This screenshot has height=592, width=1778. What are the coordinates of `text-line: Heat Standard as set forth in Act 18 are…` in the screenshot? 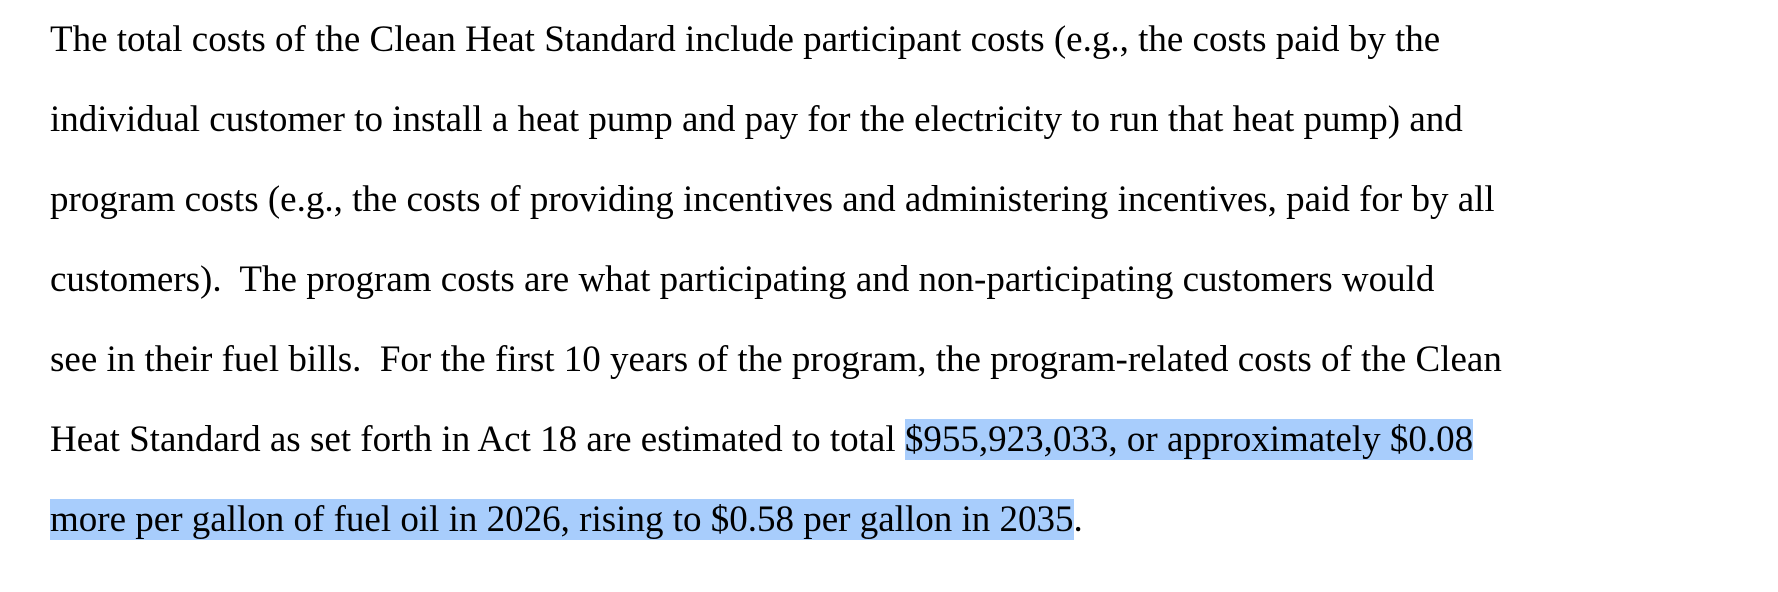 It's located at (762, 440).